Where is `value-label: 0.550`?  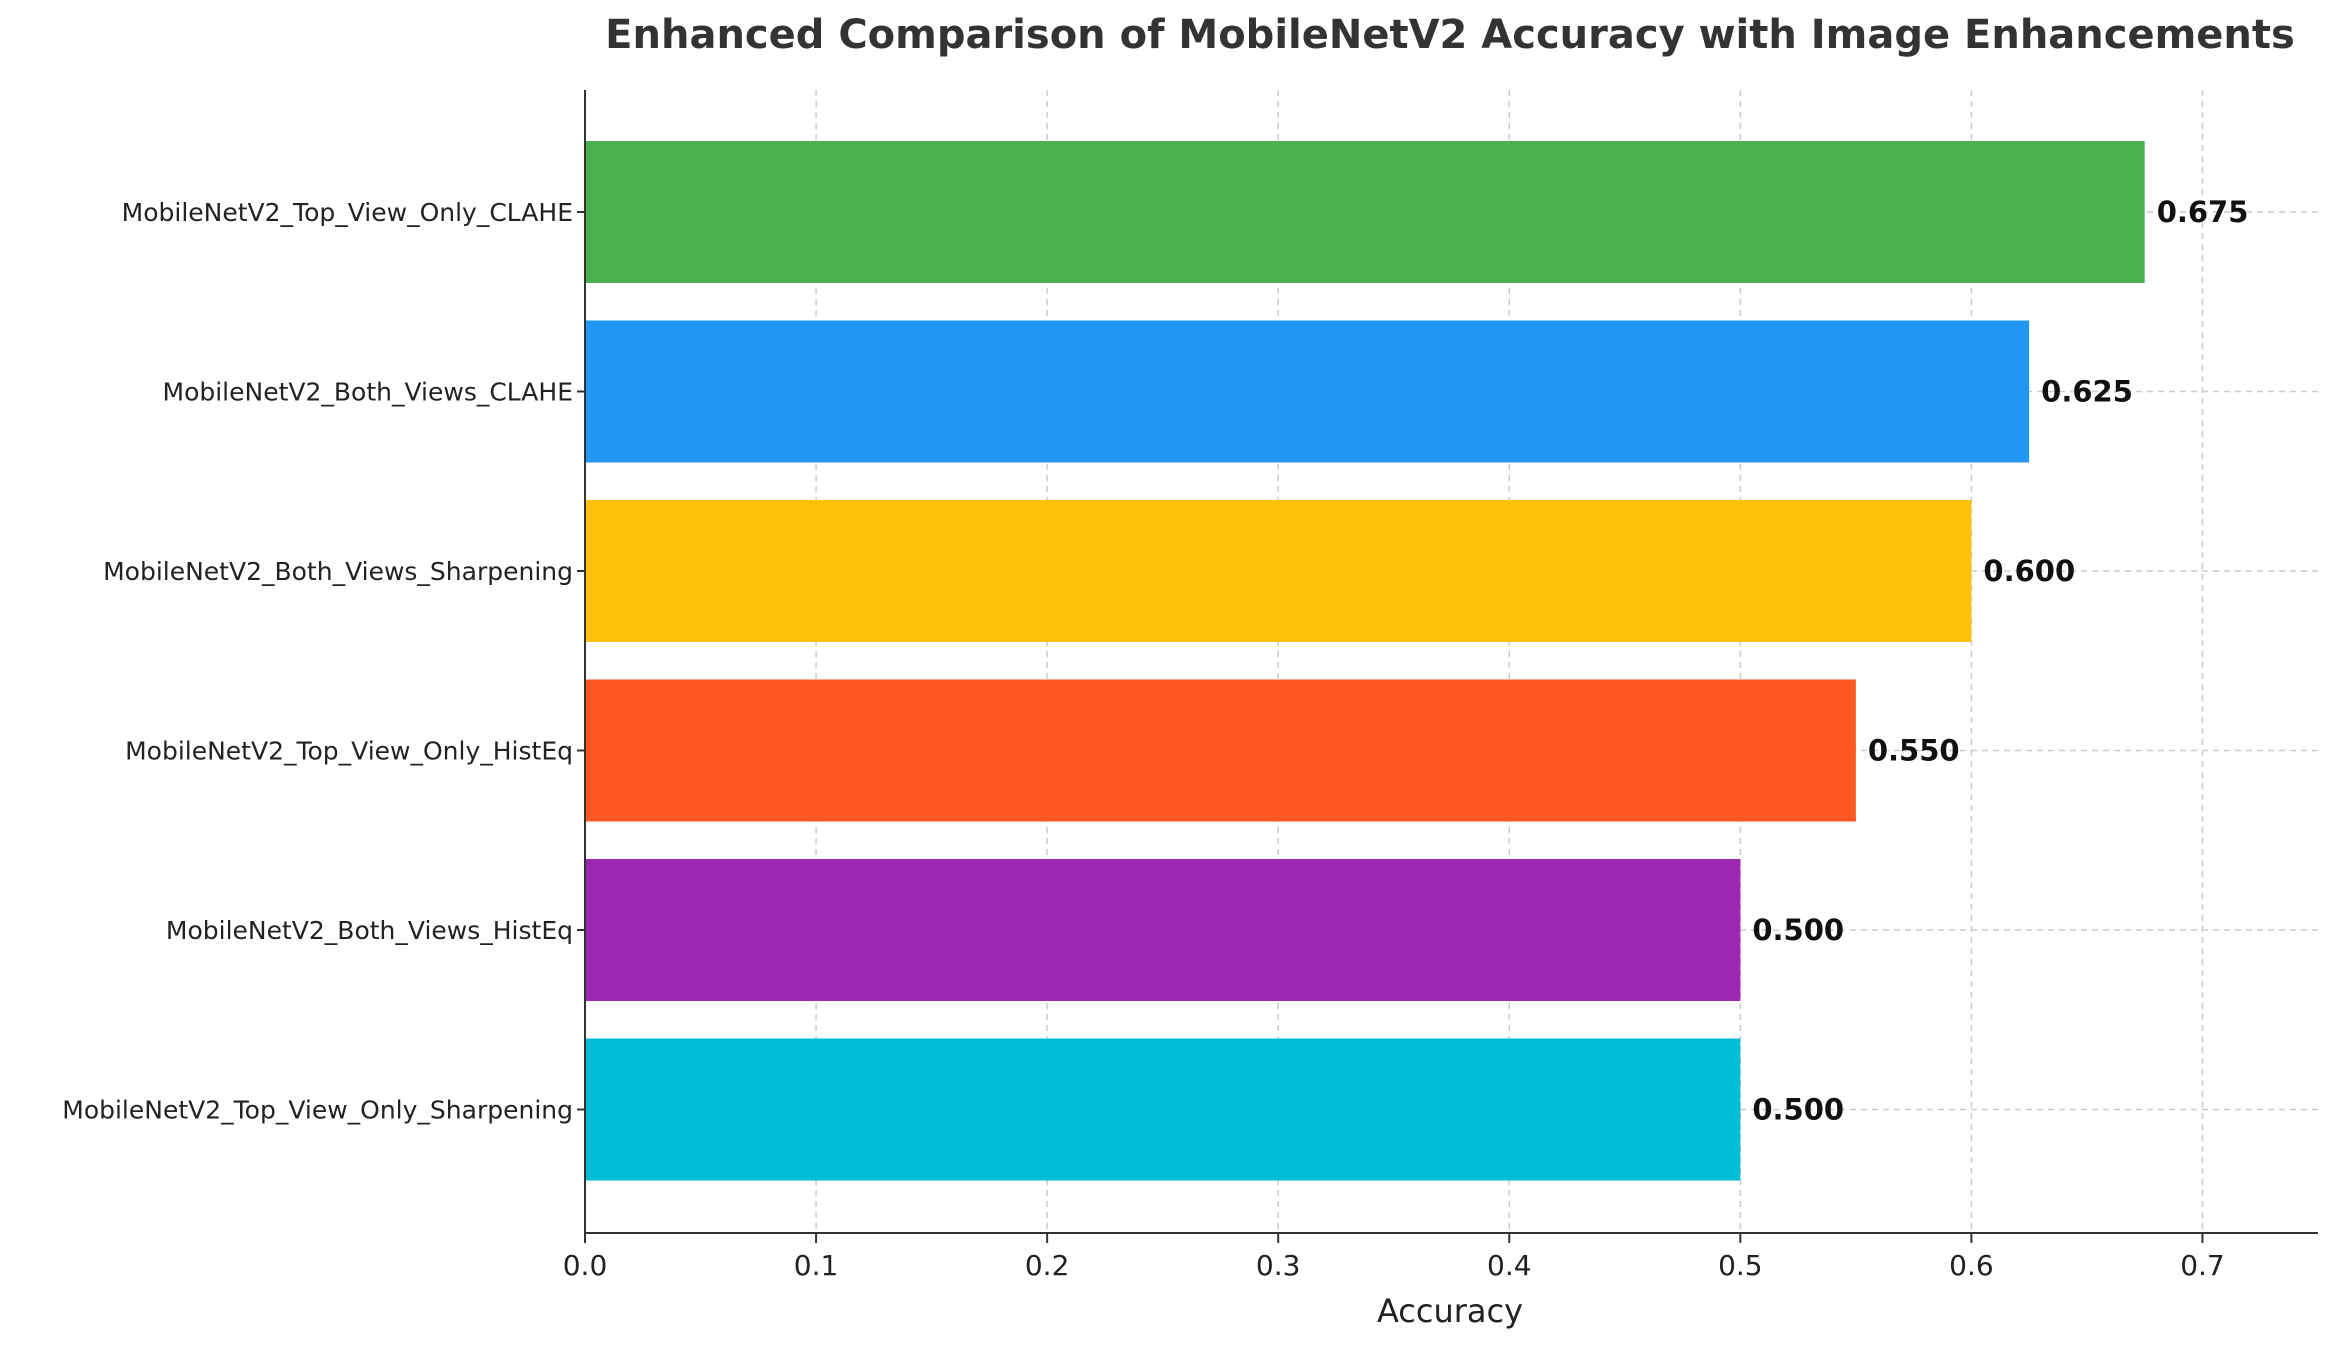
value-label: 0.550 is located at coordinates (1914, 751).